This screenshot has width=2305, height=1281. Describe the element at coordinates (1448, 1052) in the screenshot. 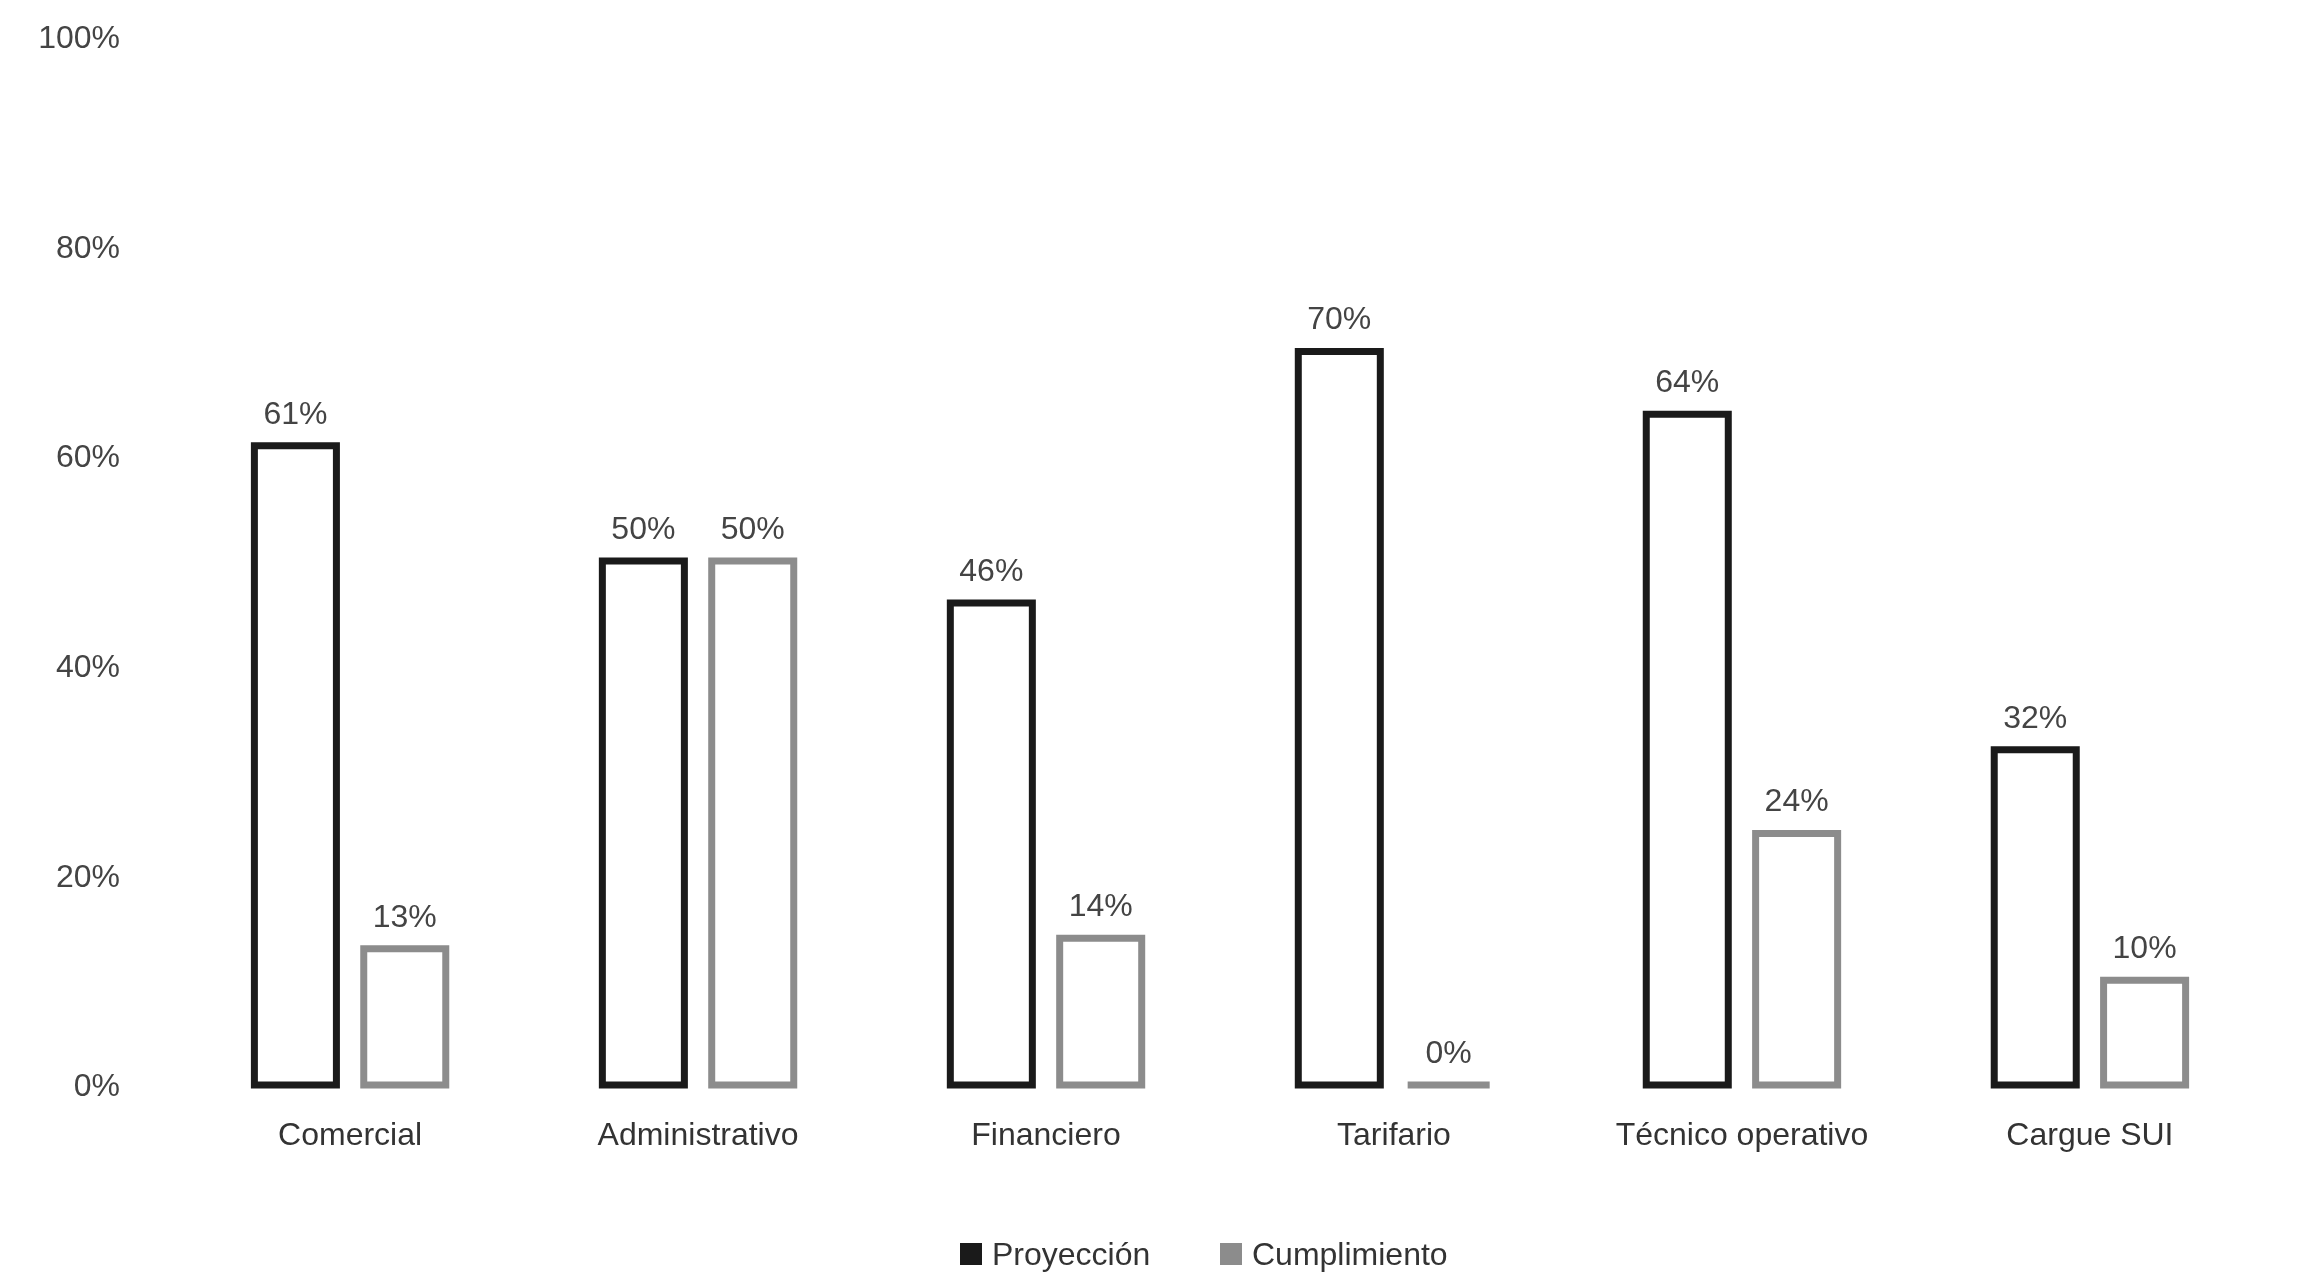

I see `data-label: 0%` at that location.